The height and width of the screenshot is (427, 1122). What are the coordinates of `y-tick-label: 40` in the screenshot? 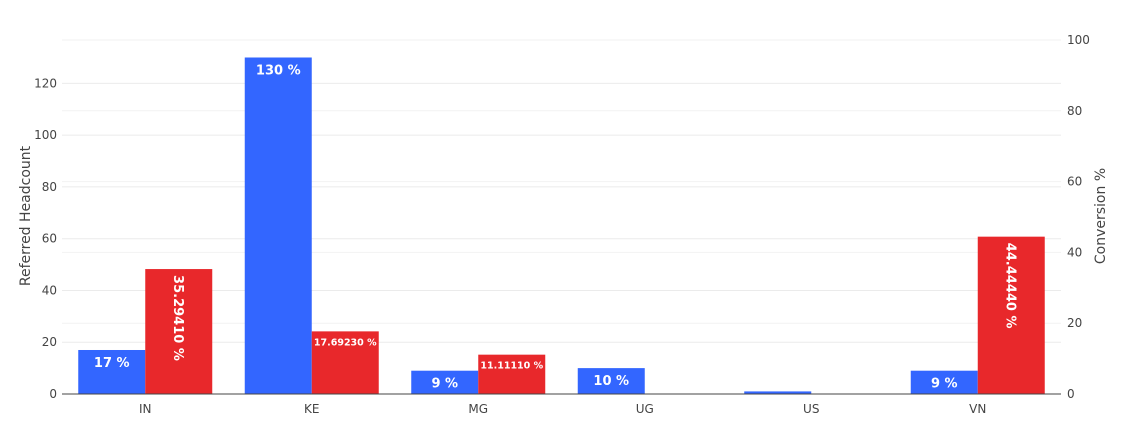 It's located at (49, 290).